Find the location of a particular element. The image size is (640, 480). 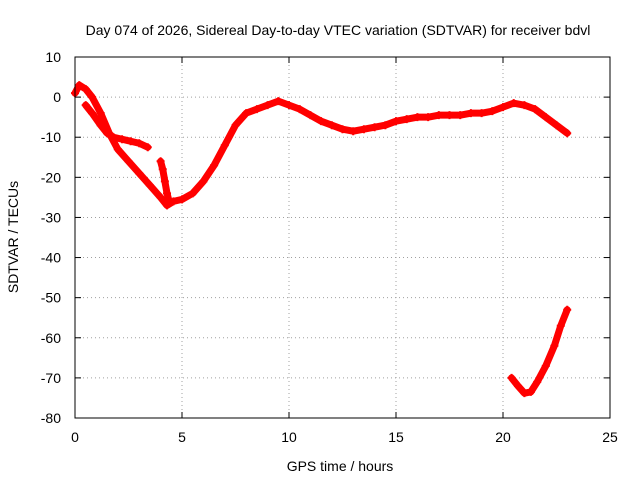

x-tick-label: 5 is located at coordinates (182, 437).